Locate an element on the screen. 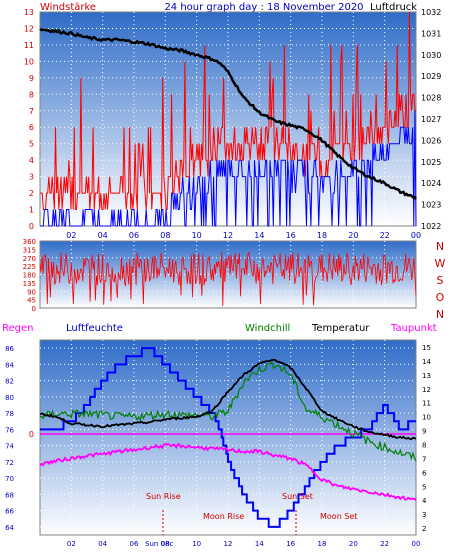 The width and height of the screenshot is (462, 554). pressure-axis-title: Luftdruck is located at coordinates (393, 7).